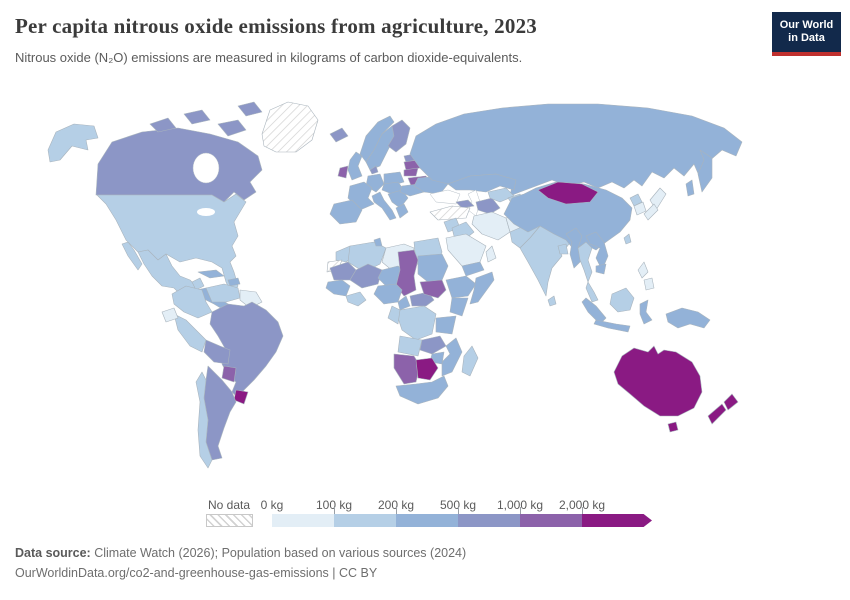 This screenshot has width=850, height=600. What do you see at coordinates (717, 414) in the screenshot?
I see `country-new-zealand-south` at bounding box center [717, 414].